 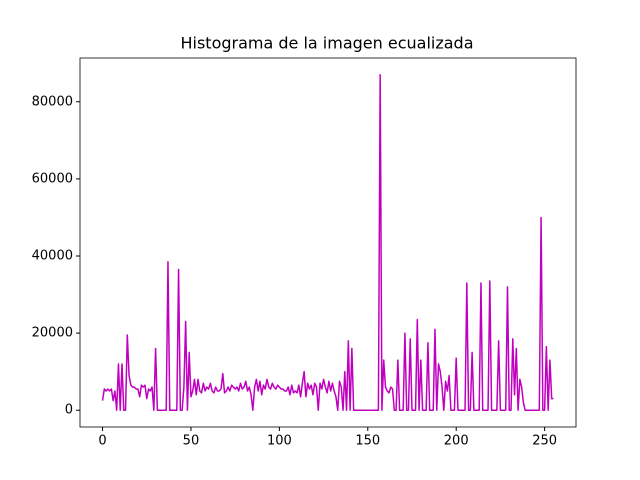 I want to click on y-tick-label: 60000, so click(x=52, y=178).